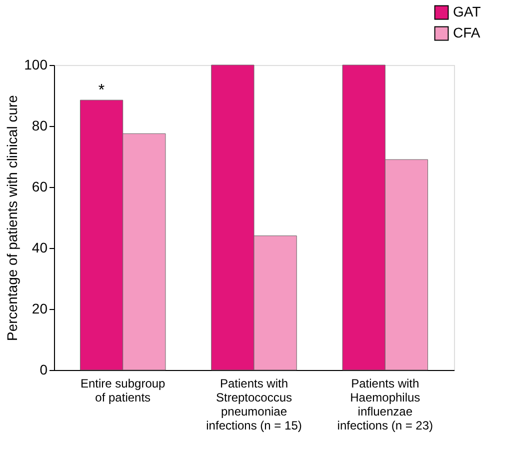  Describe the element at coordinates (254, 404) in the screenshot. I see `x-tick-label: Patients with Streptococcus pneumoniae infections (n = 15)` at that location.